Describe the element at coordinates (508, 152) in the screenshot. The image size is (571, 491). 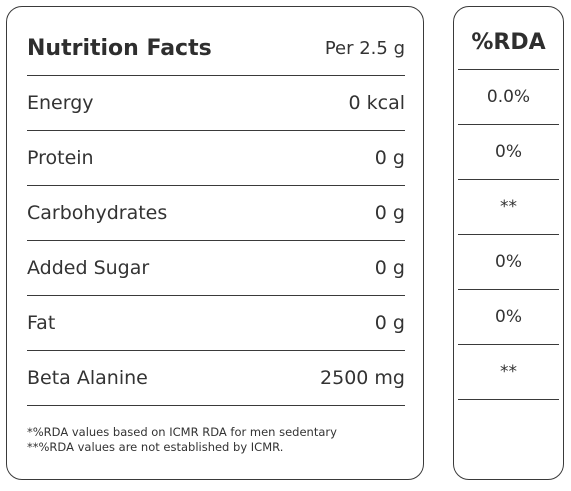
I see `rda-value-protein: 0%` at that location.